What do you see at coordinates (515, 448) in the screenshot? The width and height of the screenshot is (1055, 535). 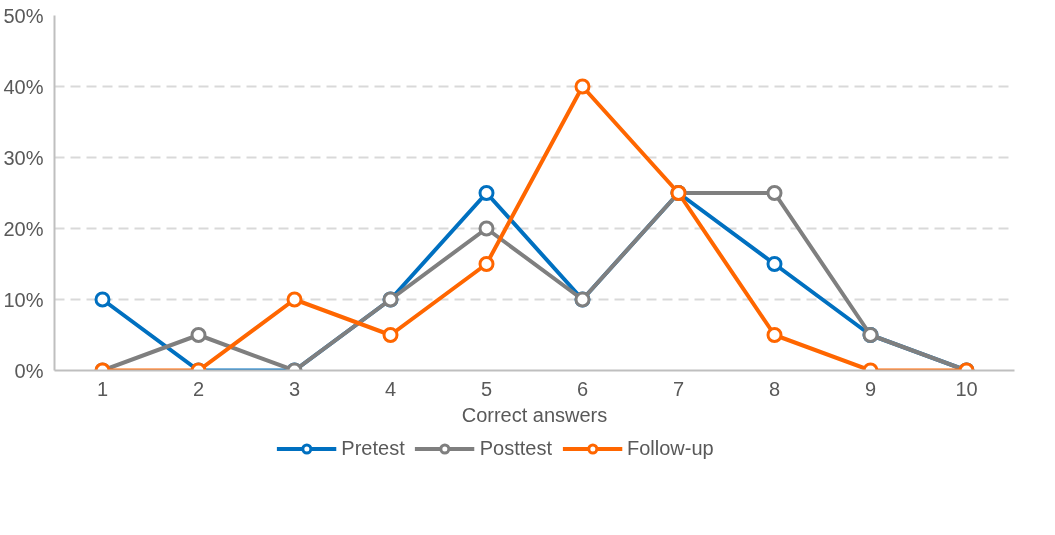 I see `legend-label: Posttest` at bounding box center [515, 448].